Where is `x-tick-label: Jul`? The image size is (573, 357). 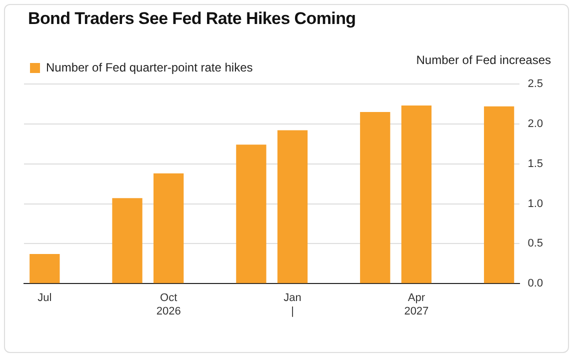
x-tick-label: Jul is located at coordinates (45, 298).